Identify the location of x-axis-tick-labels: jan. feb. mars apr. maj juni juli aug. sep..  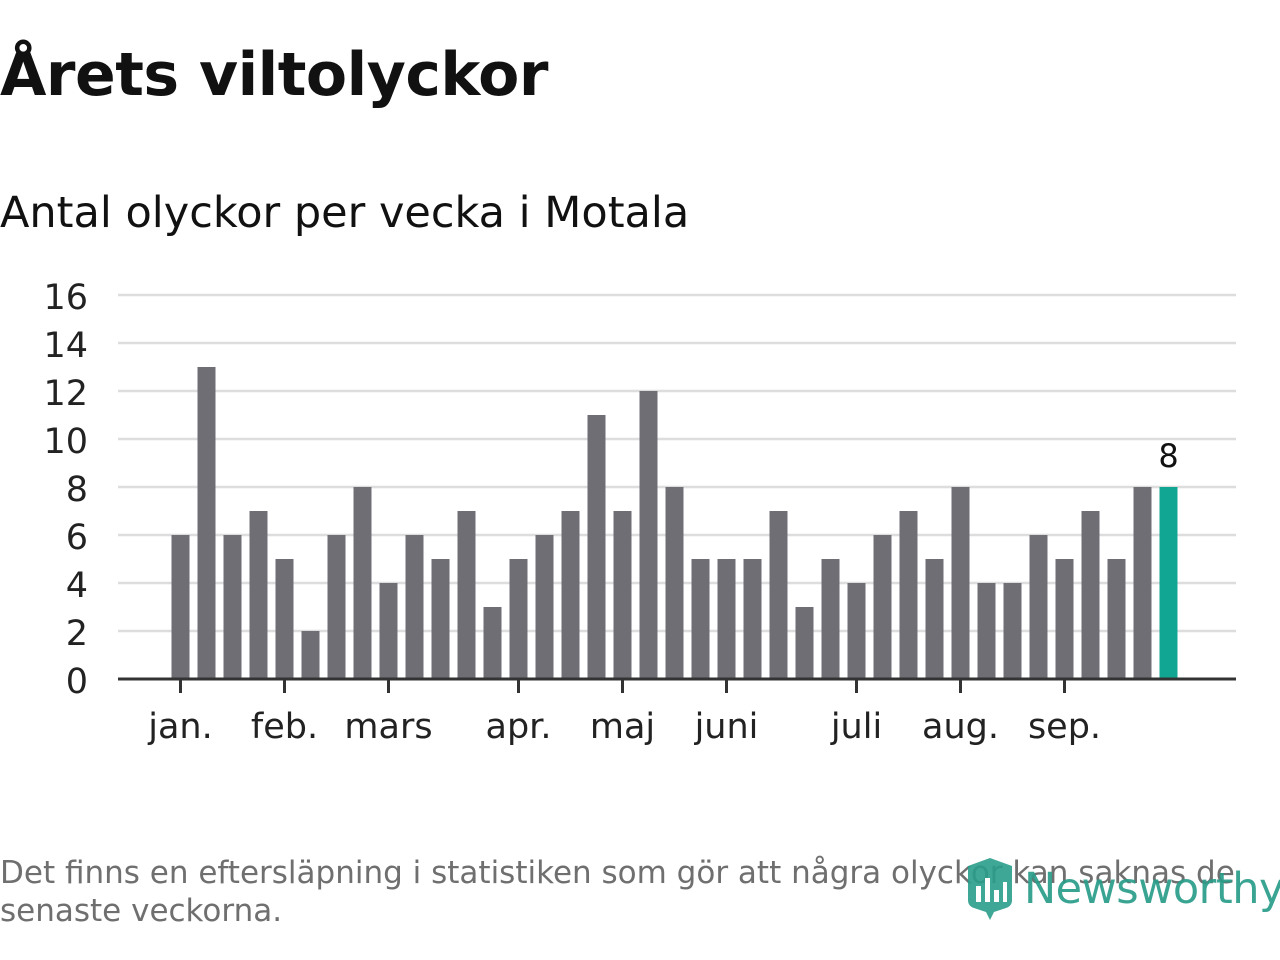
(624, 727).